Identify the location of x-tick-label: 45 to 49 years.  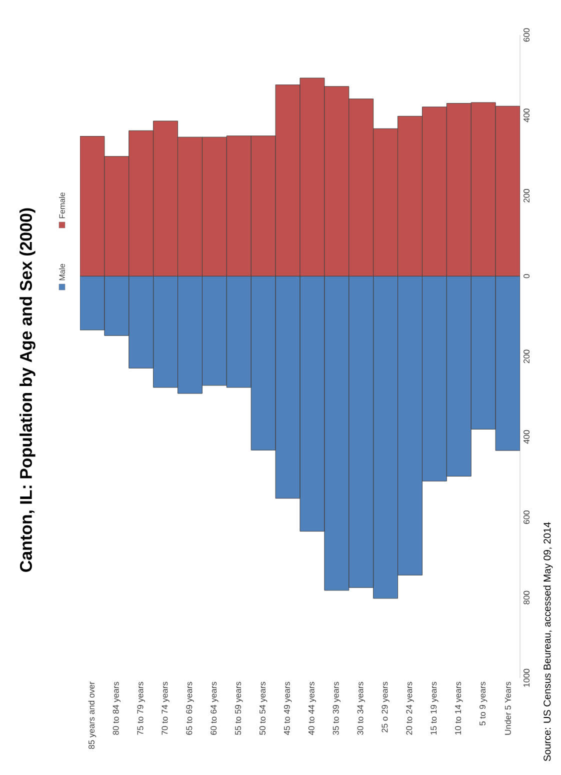
(288, 708).